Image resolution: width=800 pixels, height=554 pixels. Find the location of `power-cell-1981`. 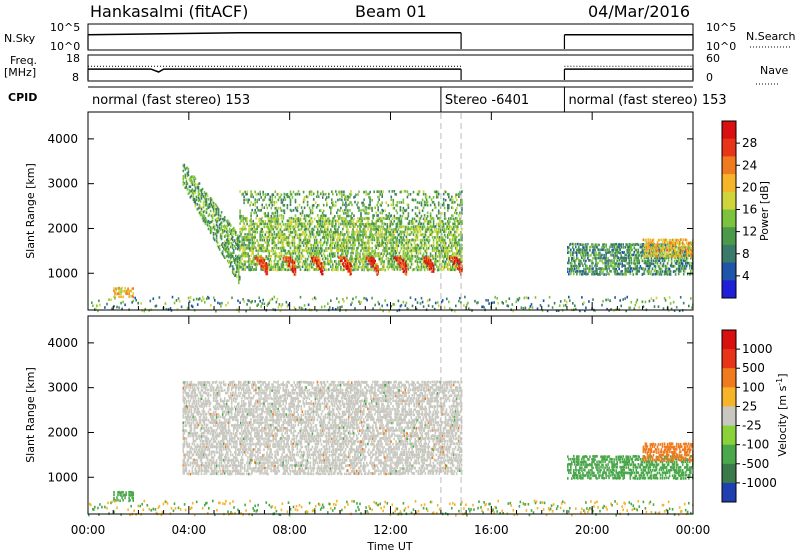

power-cell-1981 is located at coordinates (383, 218).